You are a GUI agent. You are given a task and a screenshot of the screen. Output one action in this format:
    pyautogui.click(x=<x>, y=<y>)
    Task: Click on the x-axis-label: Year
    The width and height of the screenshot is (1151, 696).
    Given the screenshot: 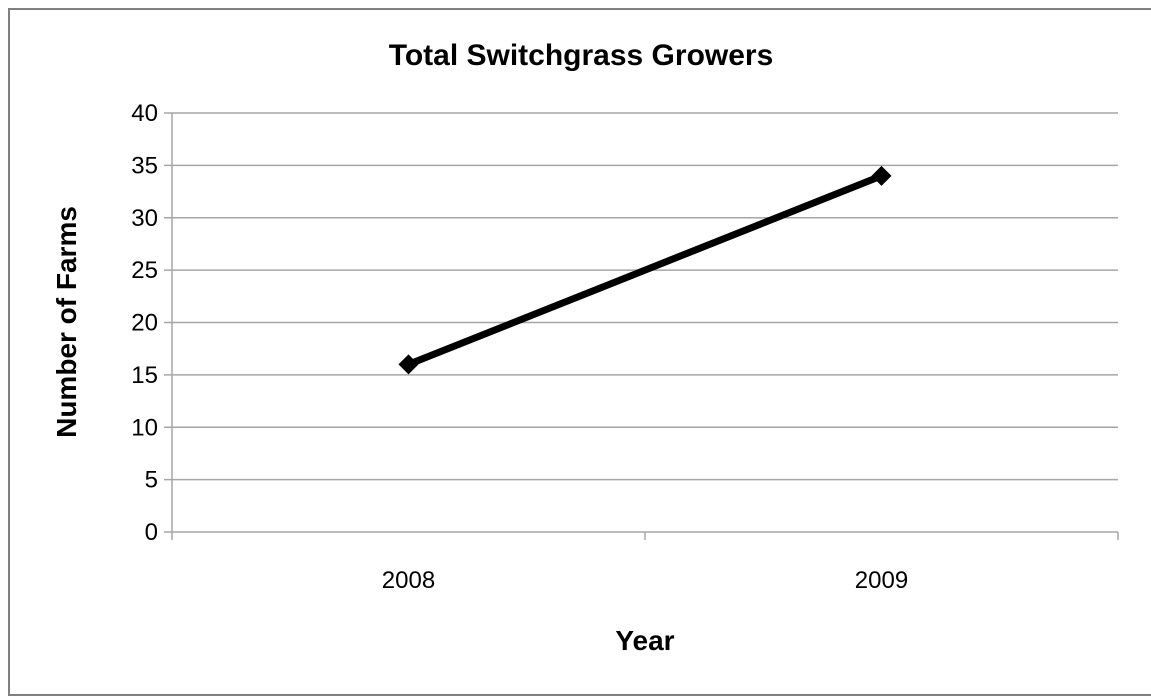 What is the action you would take?
    pyautogui.click(x=644, y=640)
    